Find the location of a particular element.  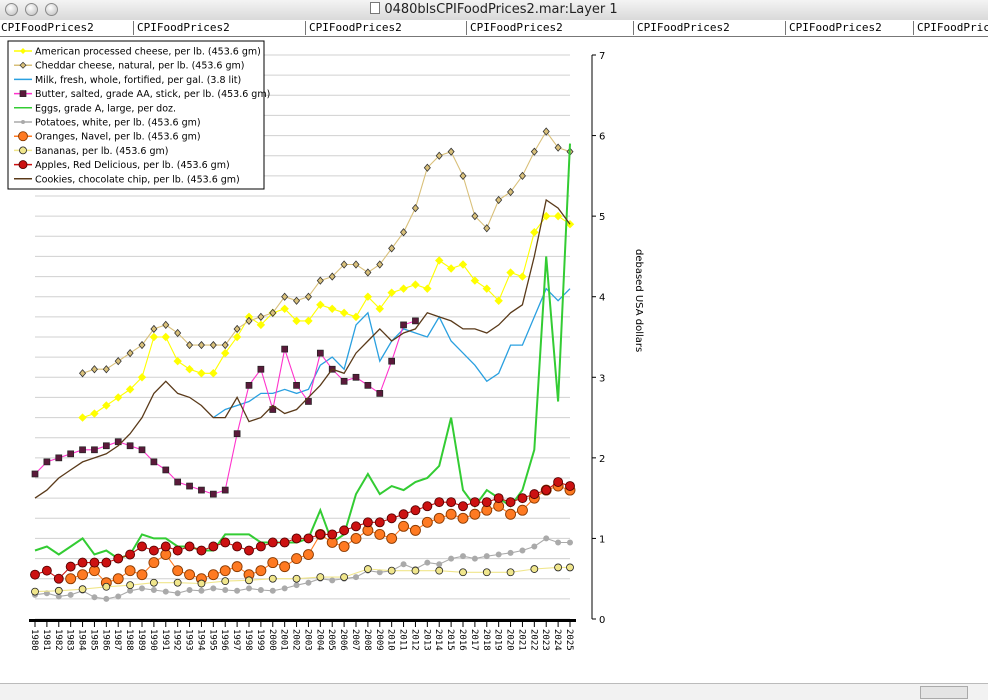

x-tick-label: 2004 is located at coordinates (319, 640).